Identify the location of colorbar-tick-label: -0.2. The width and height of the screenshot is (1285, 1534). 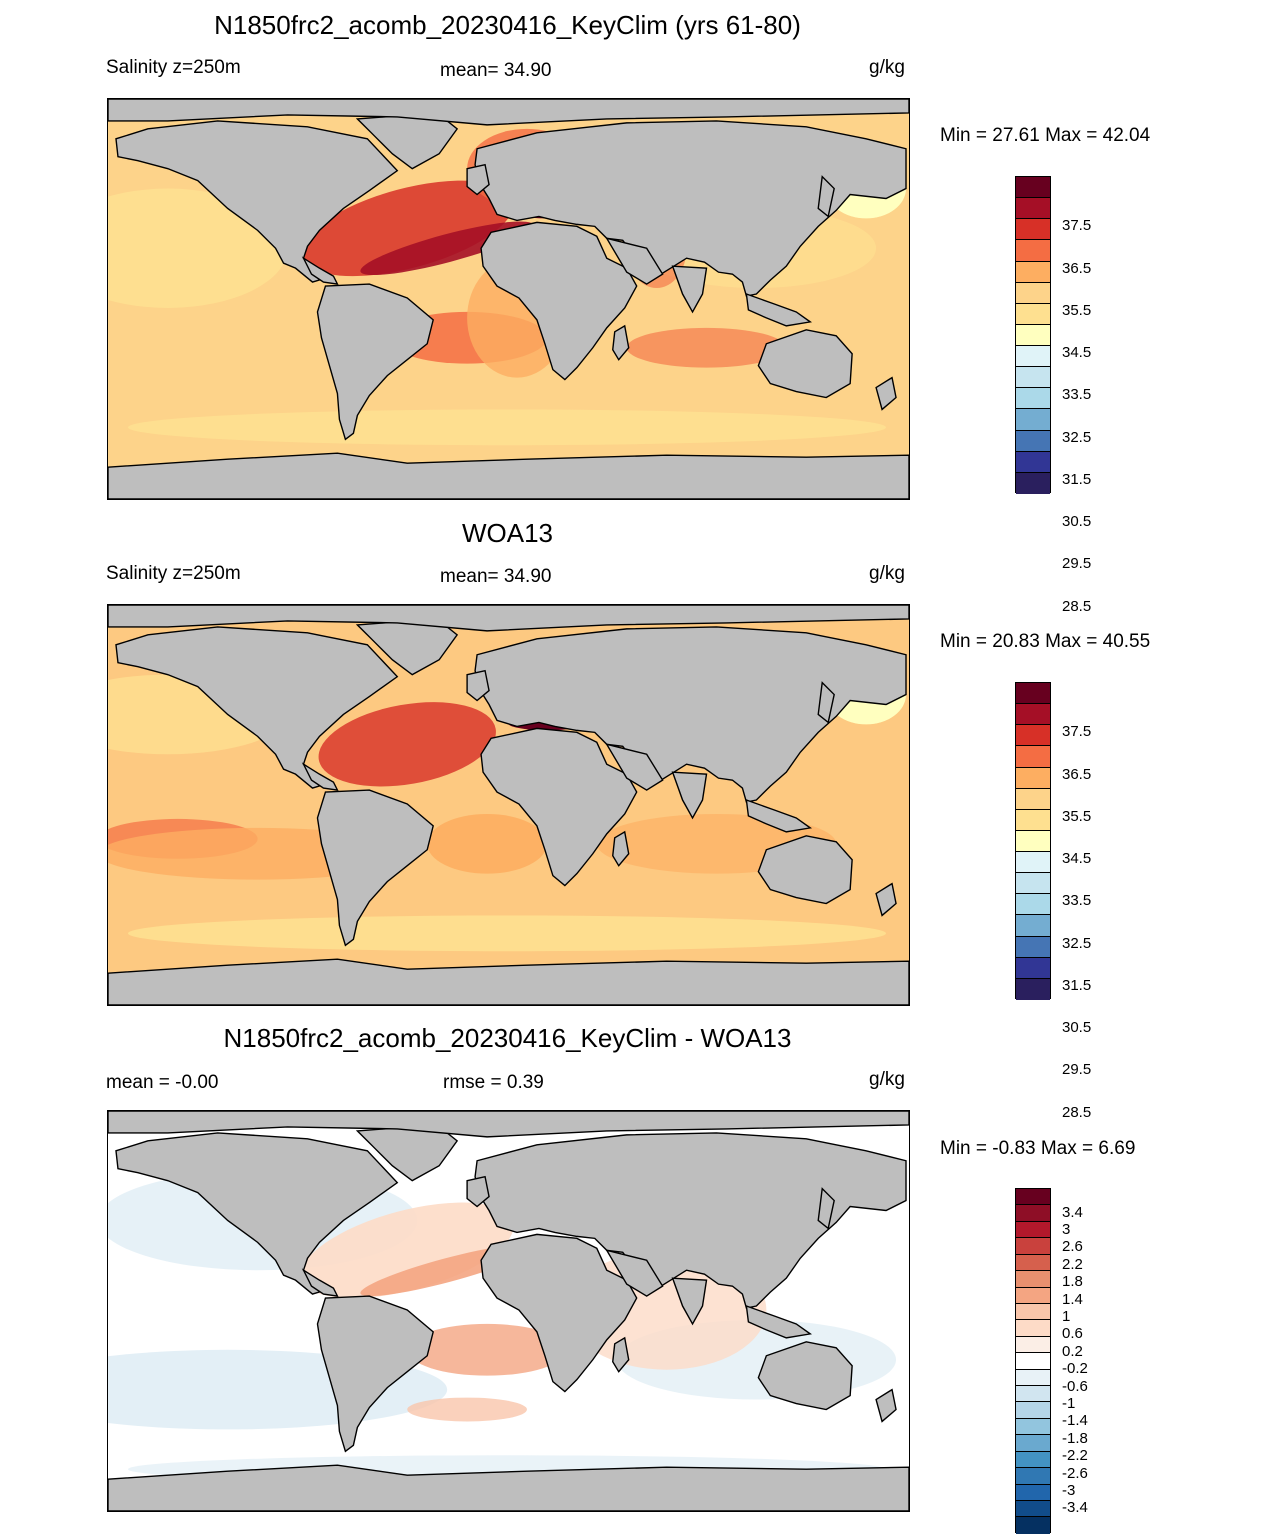
(1075, 1369).